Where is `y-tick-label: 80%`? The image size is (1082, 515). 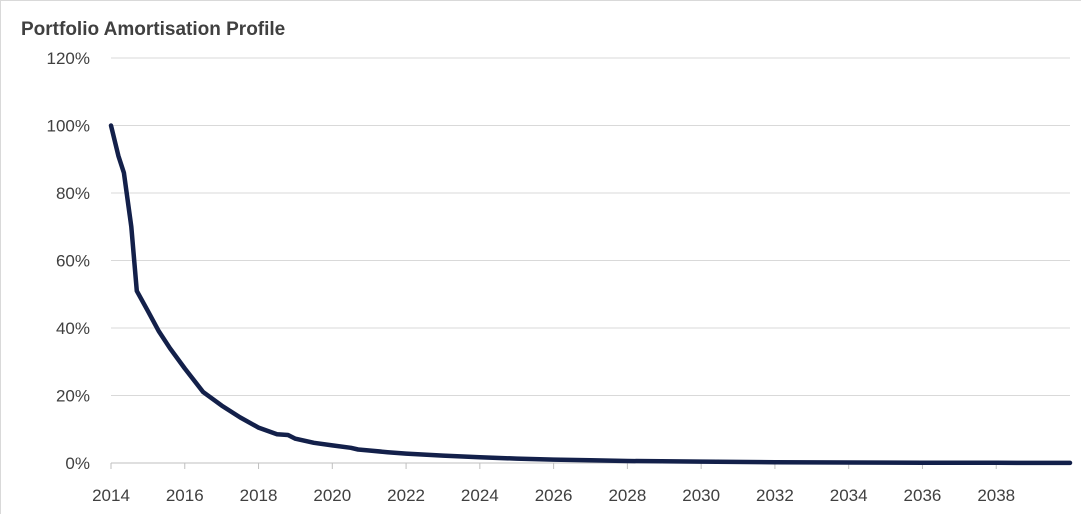 y-tick-label: 80% is located at coordinates (73, 193).